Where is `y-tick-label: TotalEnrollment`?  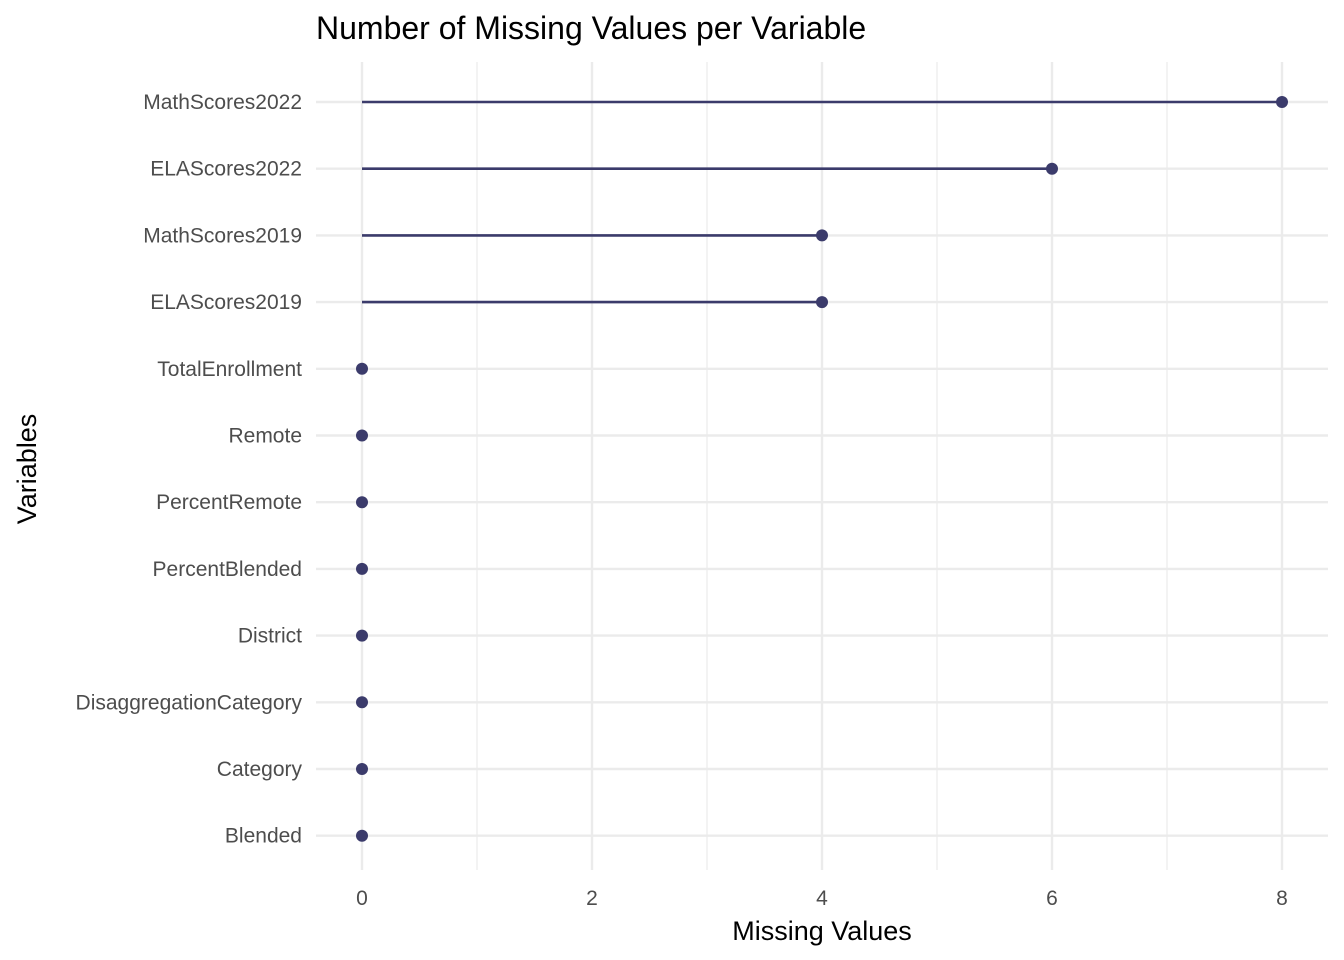
y-tick-label: TotalEnrollment is located at coordinates (229, 369).